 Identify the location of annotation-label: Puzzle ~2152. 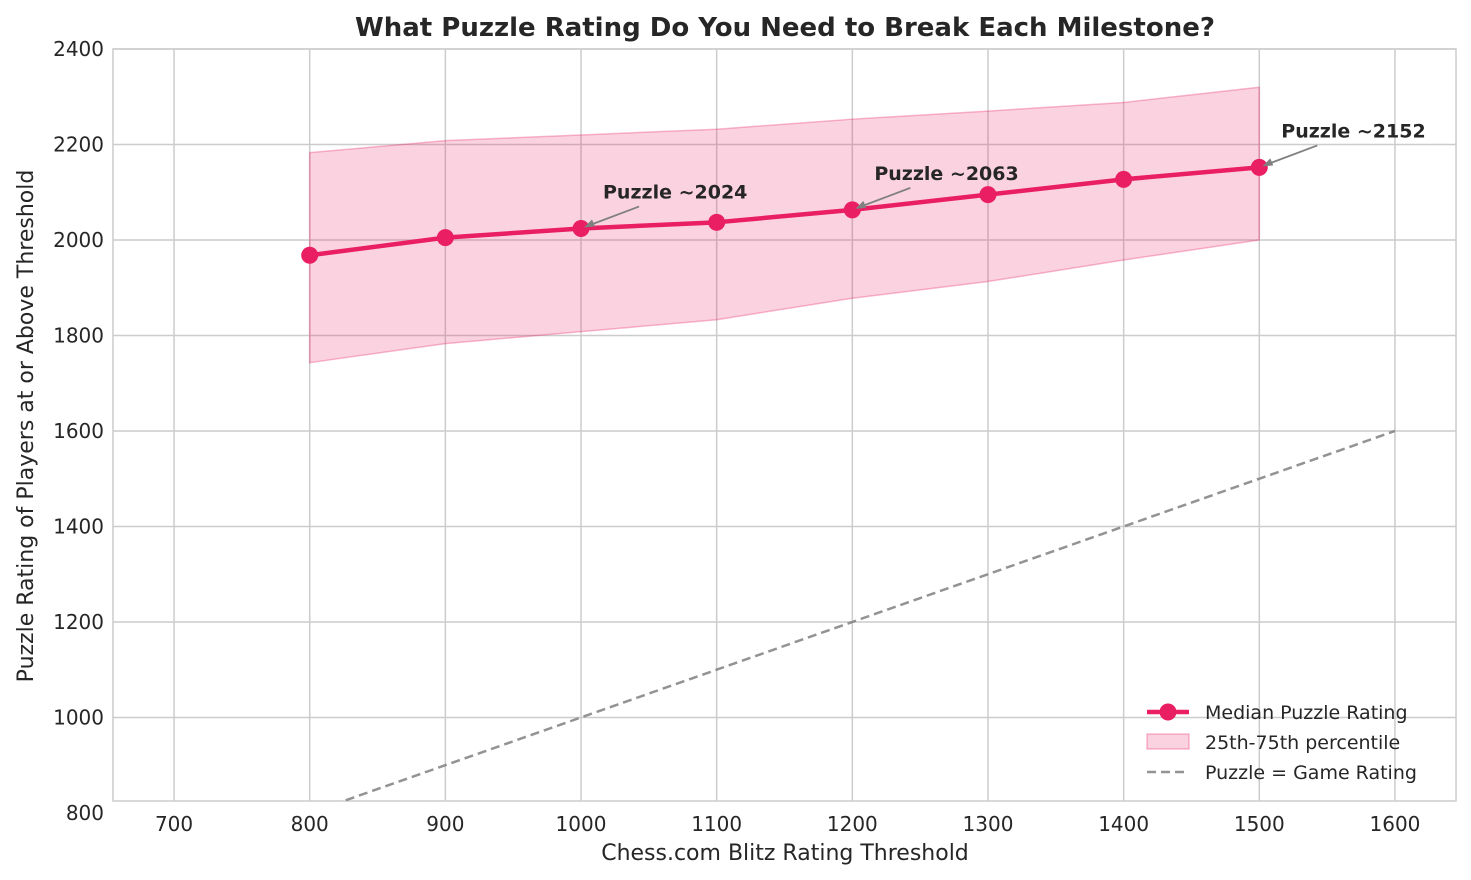
(1353, 131).